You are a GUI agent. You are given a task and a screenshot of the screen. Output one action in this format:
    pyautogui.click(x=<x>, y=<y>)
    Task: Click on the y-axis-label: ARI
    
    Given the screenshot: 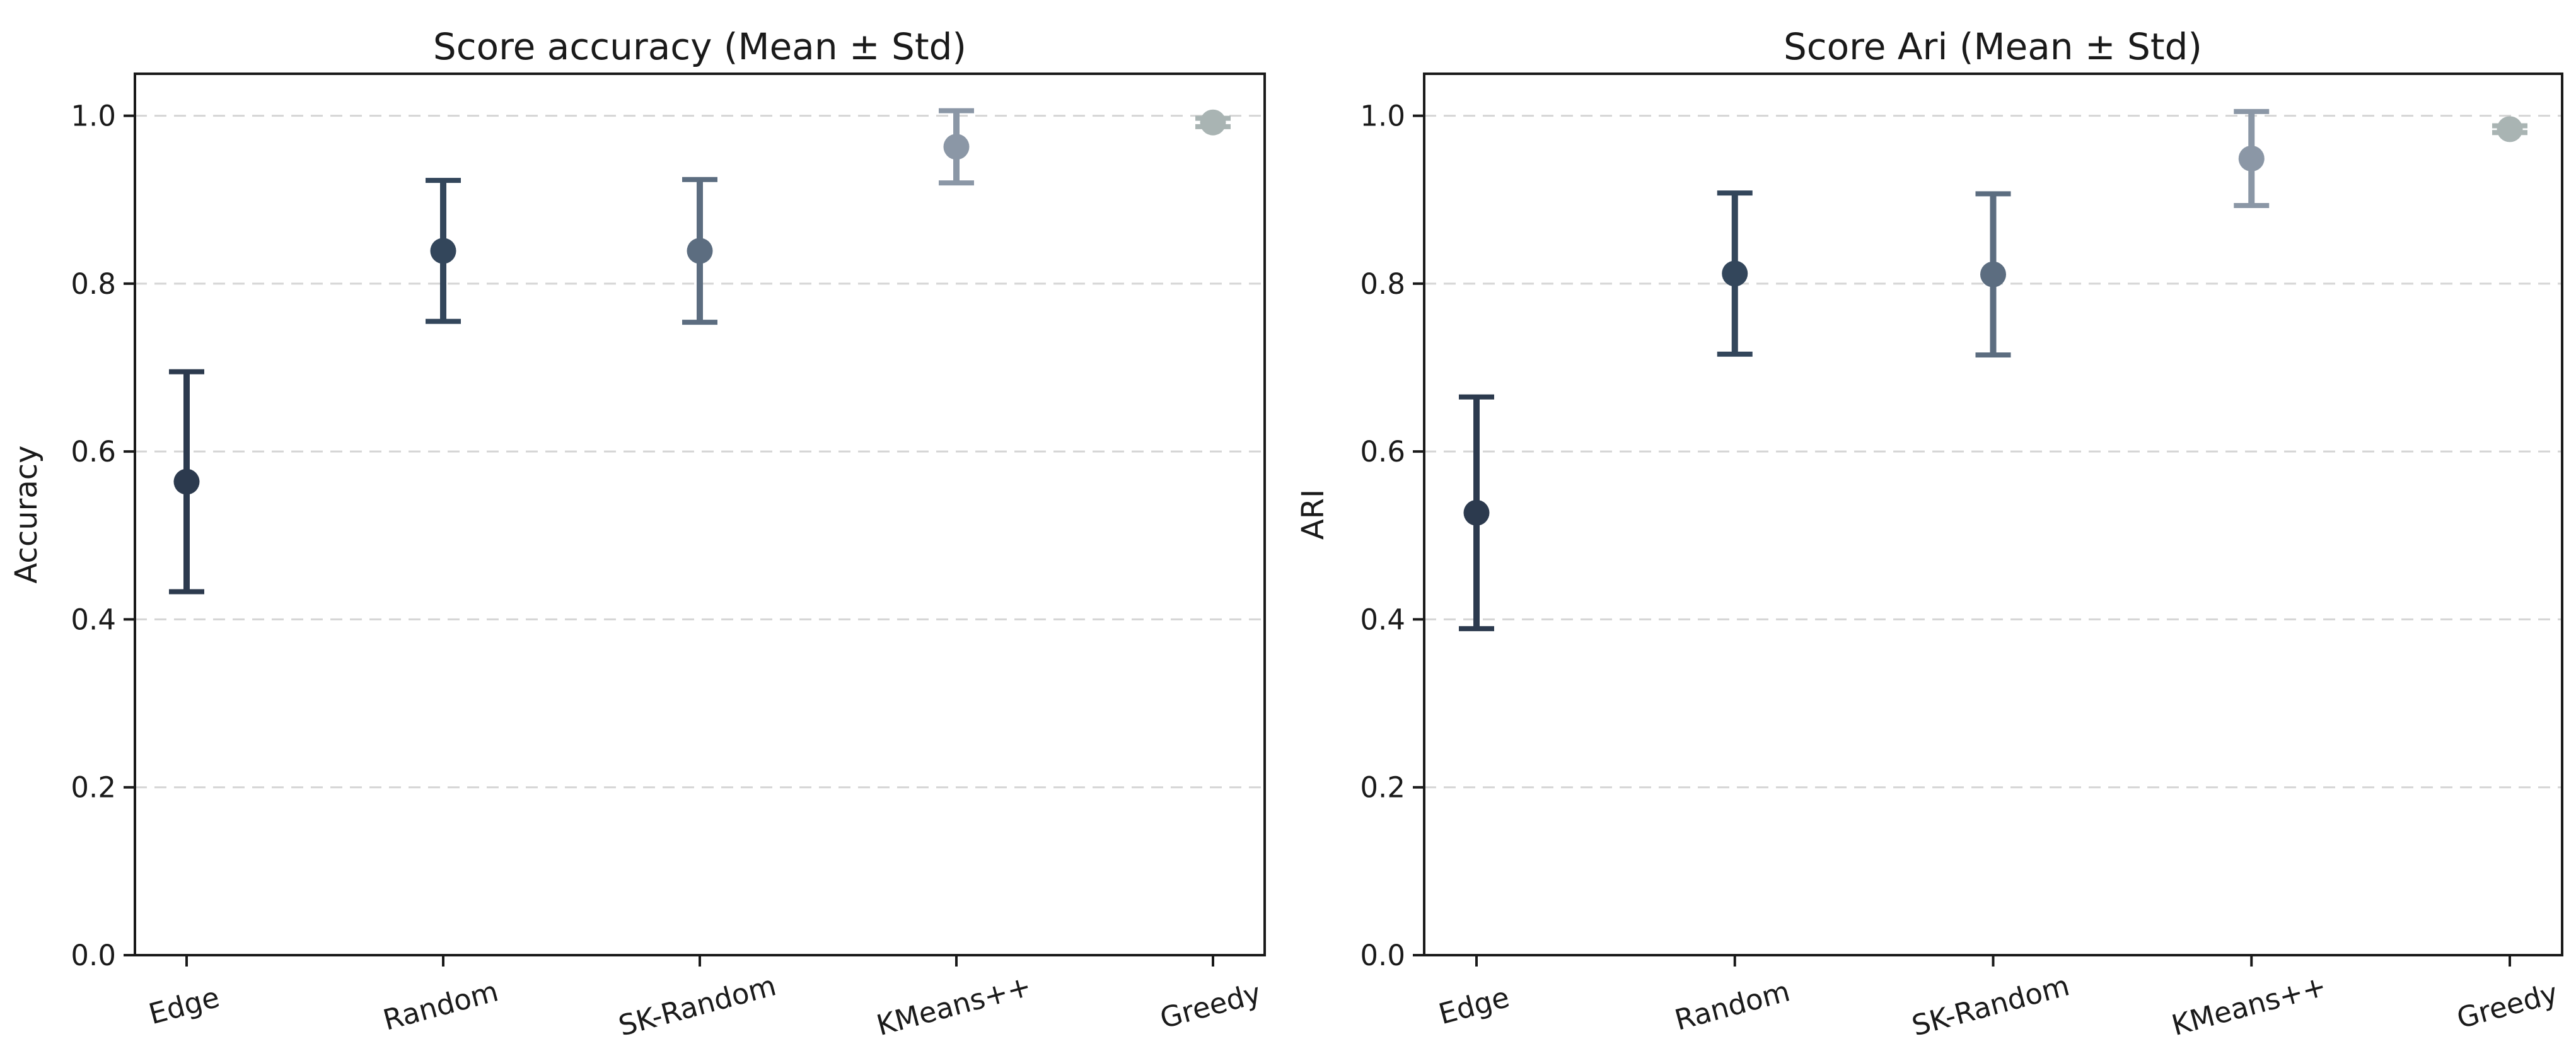 What is the action you would take?
    pyautogui.click(x=1313, y=514)
    